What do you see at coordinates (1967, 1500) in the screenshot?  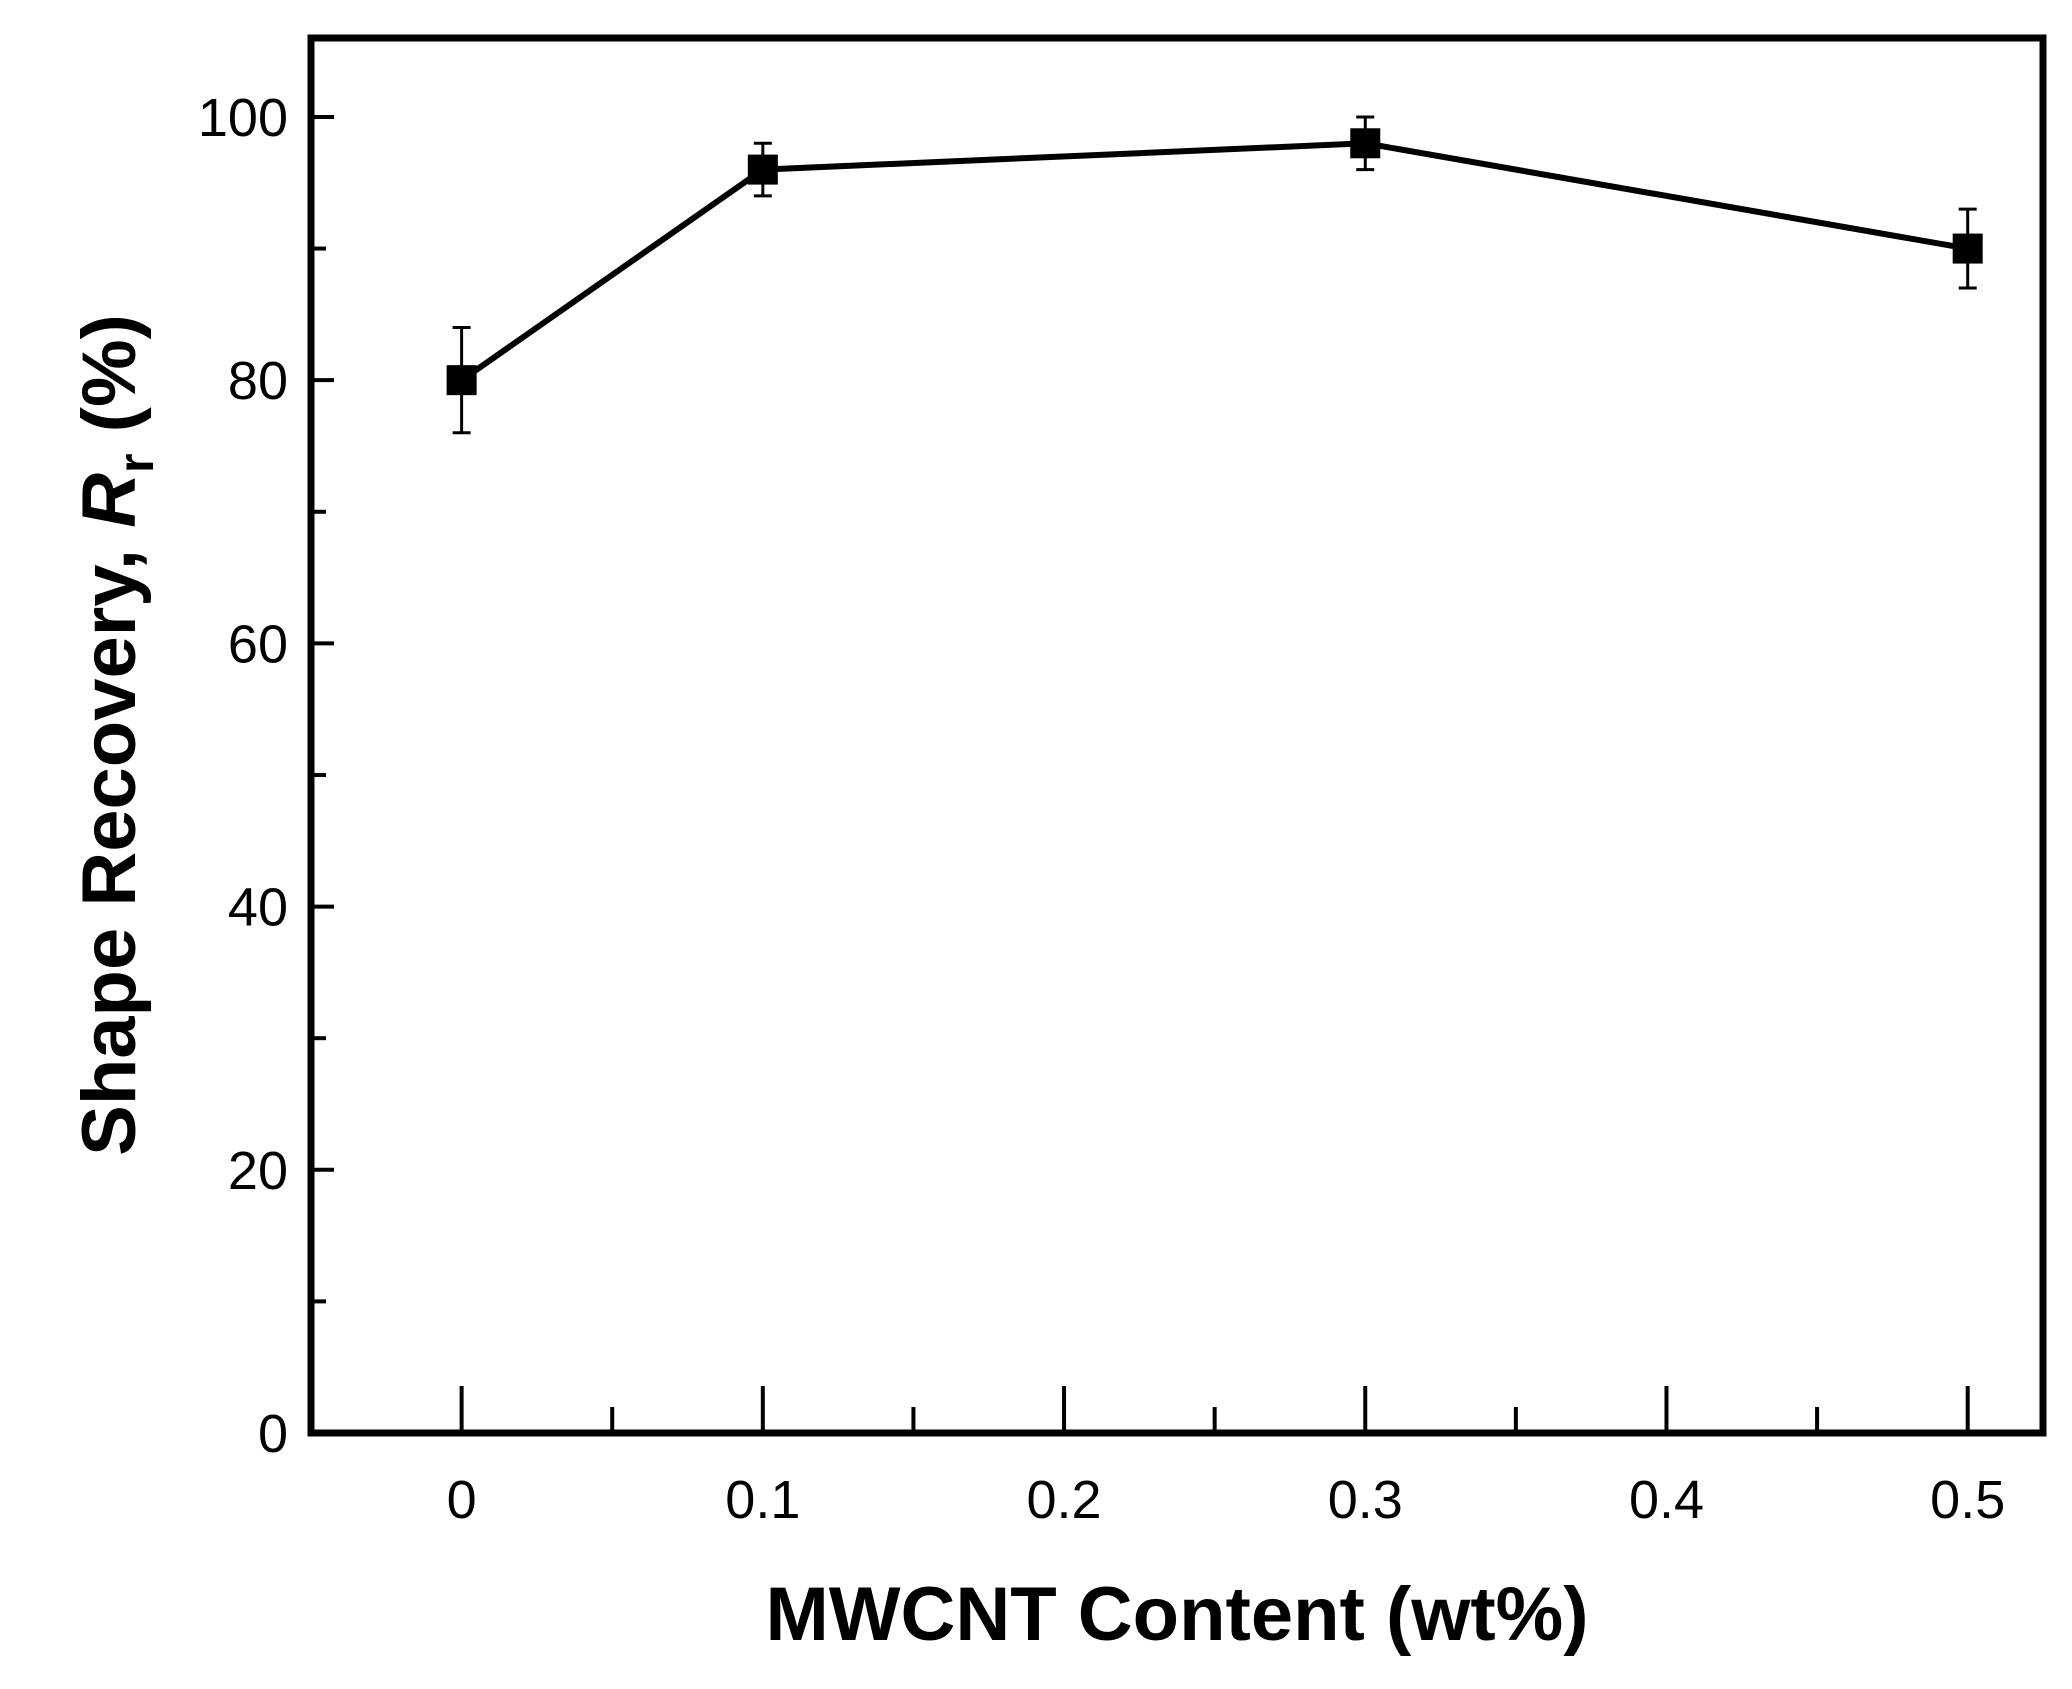 I see `x-tick-label: 0.5` at bounding box center [1967, 1500].